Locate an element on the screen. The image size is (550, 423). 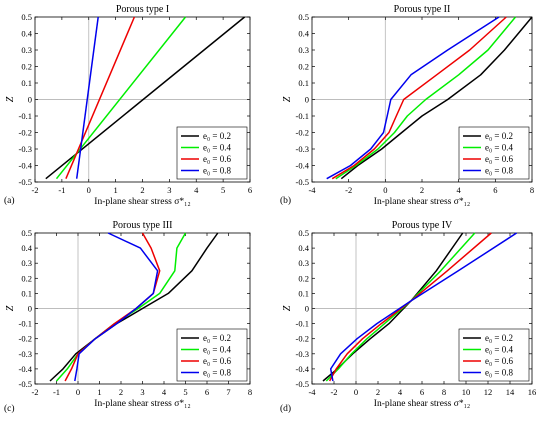
x-tick-label: 16 is located at coordinates (532, 392).